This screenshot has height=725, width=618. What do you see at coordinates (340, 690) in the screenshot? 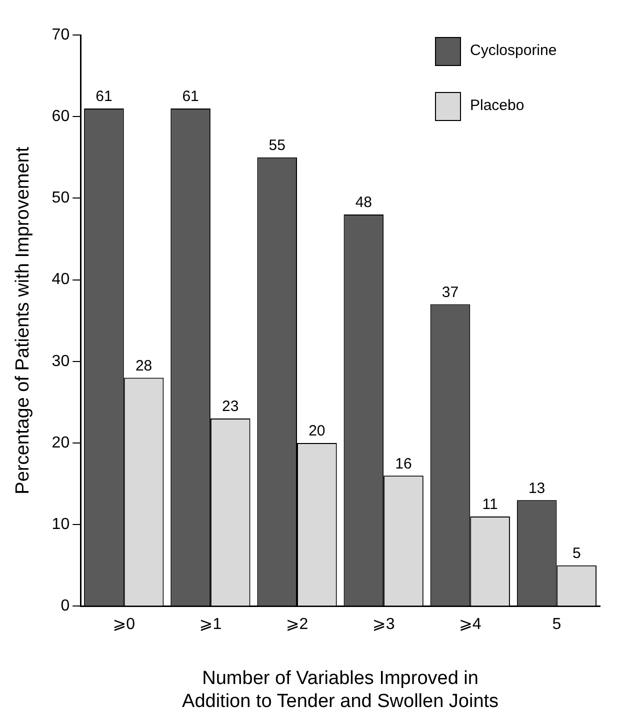
I see `x-axis-title: Number of Variables Improved in Addition to Tender and Swollen Joints` at bounding box center [340, 690].